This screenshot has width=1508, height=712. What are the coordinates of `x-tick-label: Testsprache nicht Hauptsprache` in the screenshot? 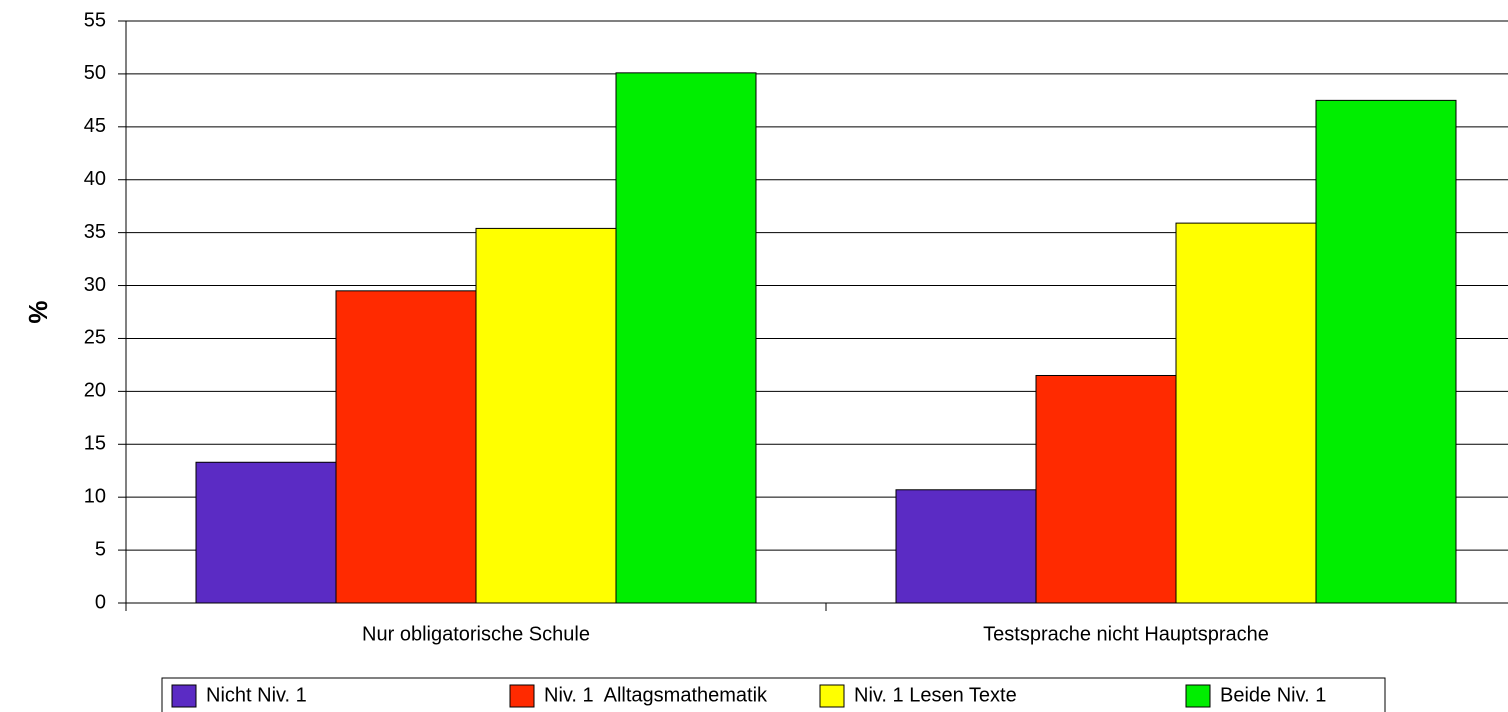 It's located at (1126, 634).